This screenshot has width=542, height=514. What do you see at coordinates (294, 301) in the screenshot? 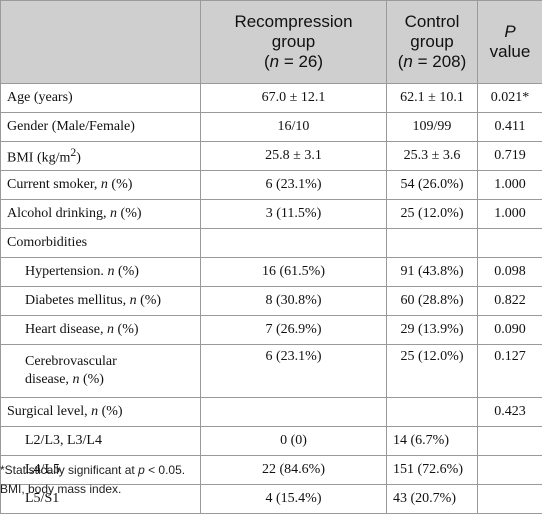
I see `recompression-value: 8 (30.8%)` at bounding box center [294, 301].